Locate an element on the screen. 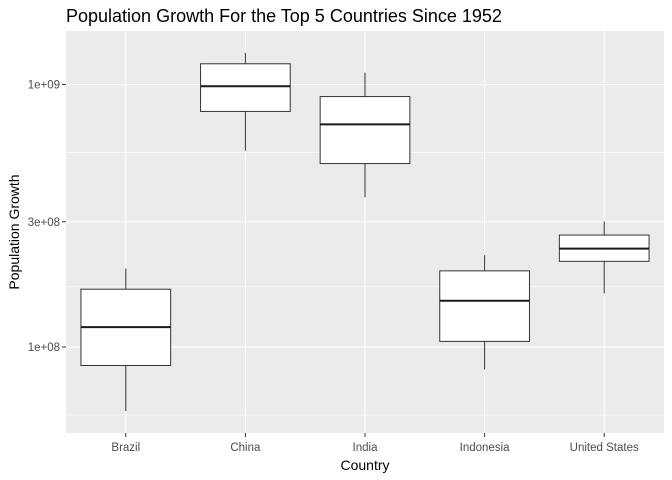 The height and width of the screenshot is (480, 672). x-tick-label: Brazil is located at coordinates (125, 448).